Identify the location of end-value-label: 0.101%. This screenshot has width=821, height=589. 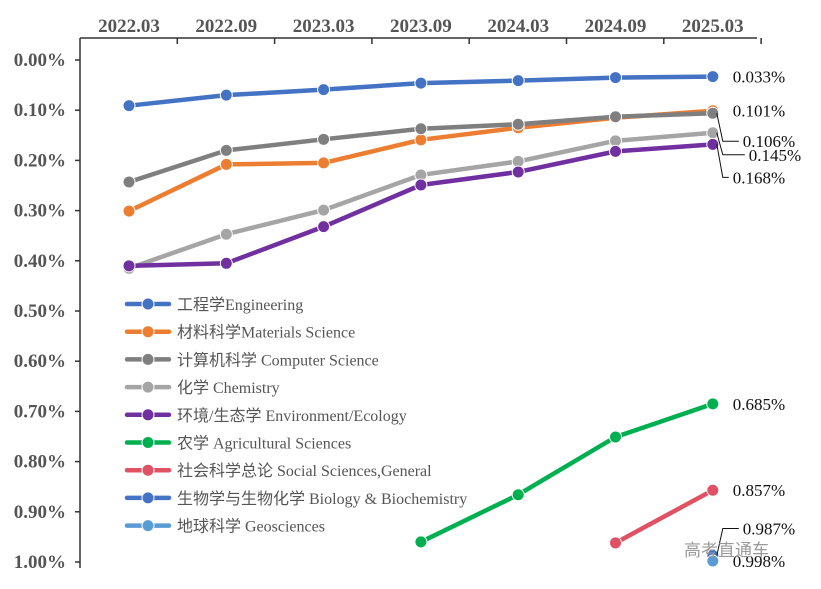
(759, 111).